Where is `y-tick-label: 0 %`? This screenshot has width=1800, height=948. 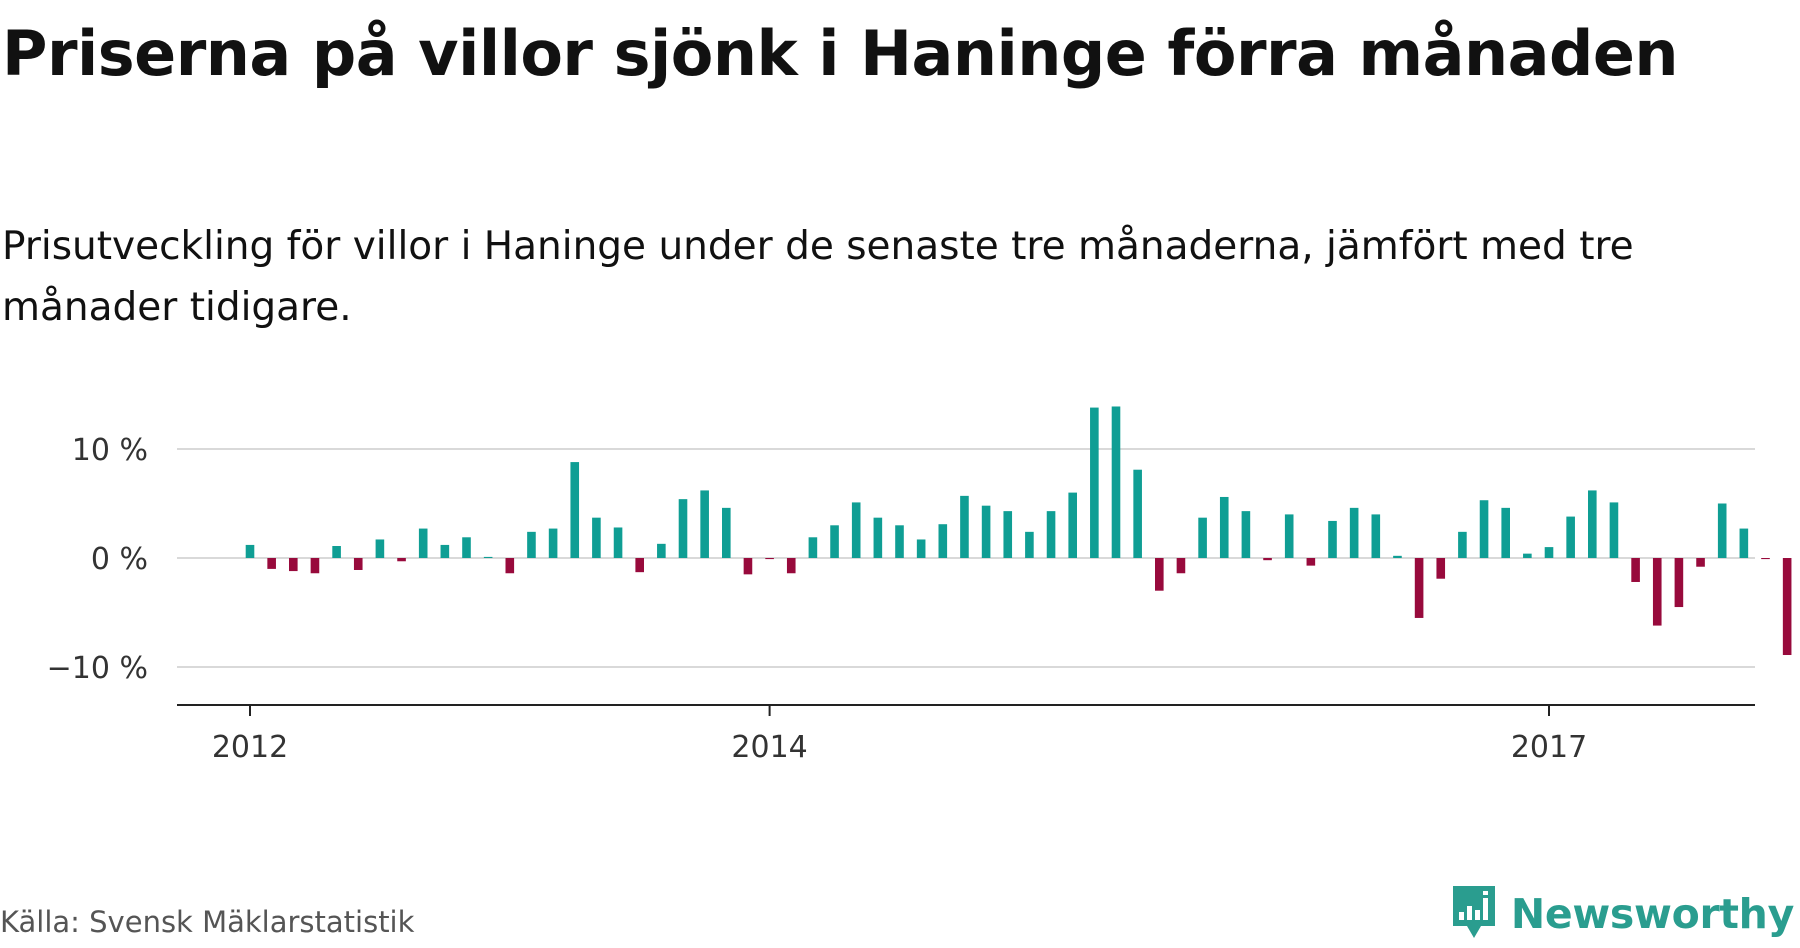
y-tick-label: 0 % is located at coordinates (119, 559).